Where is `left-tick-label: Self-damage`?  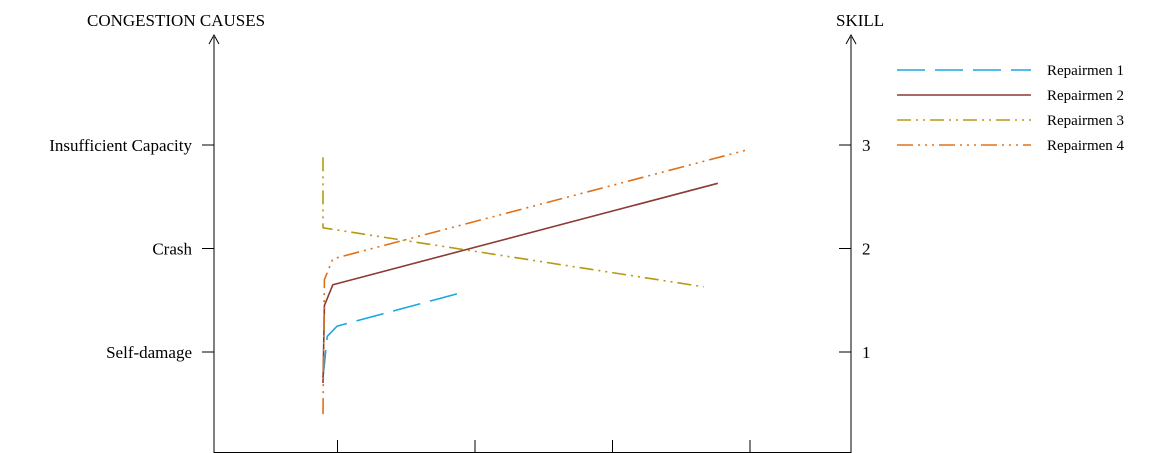 left-tick-label: Self-damage is located at coordinates (149, 352).